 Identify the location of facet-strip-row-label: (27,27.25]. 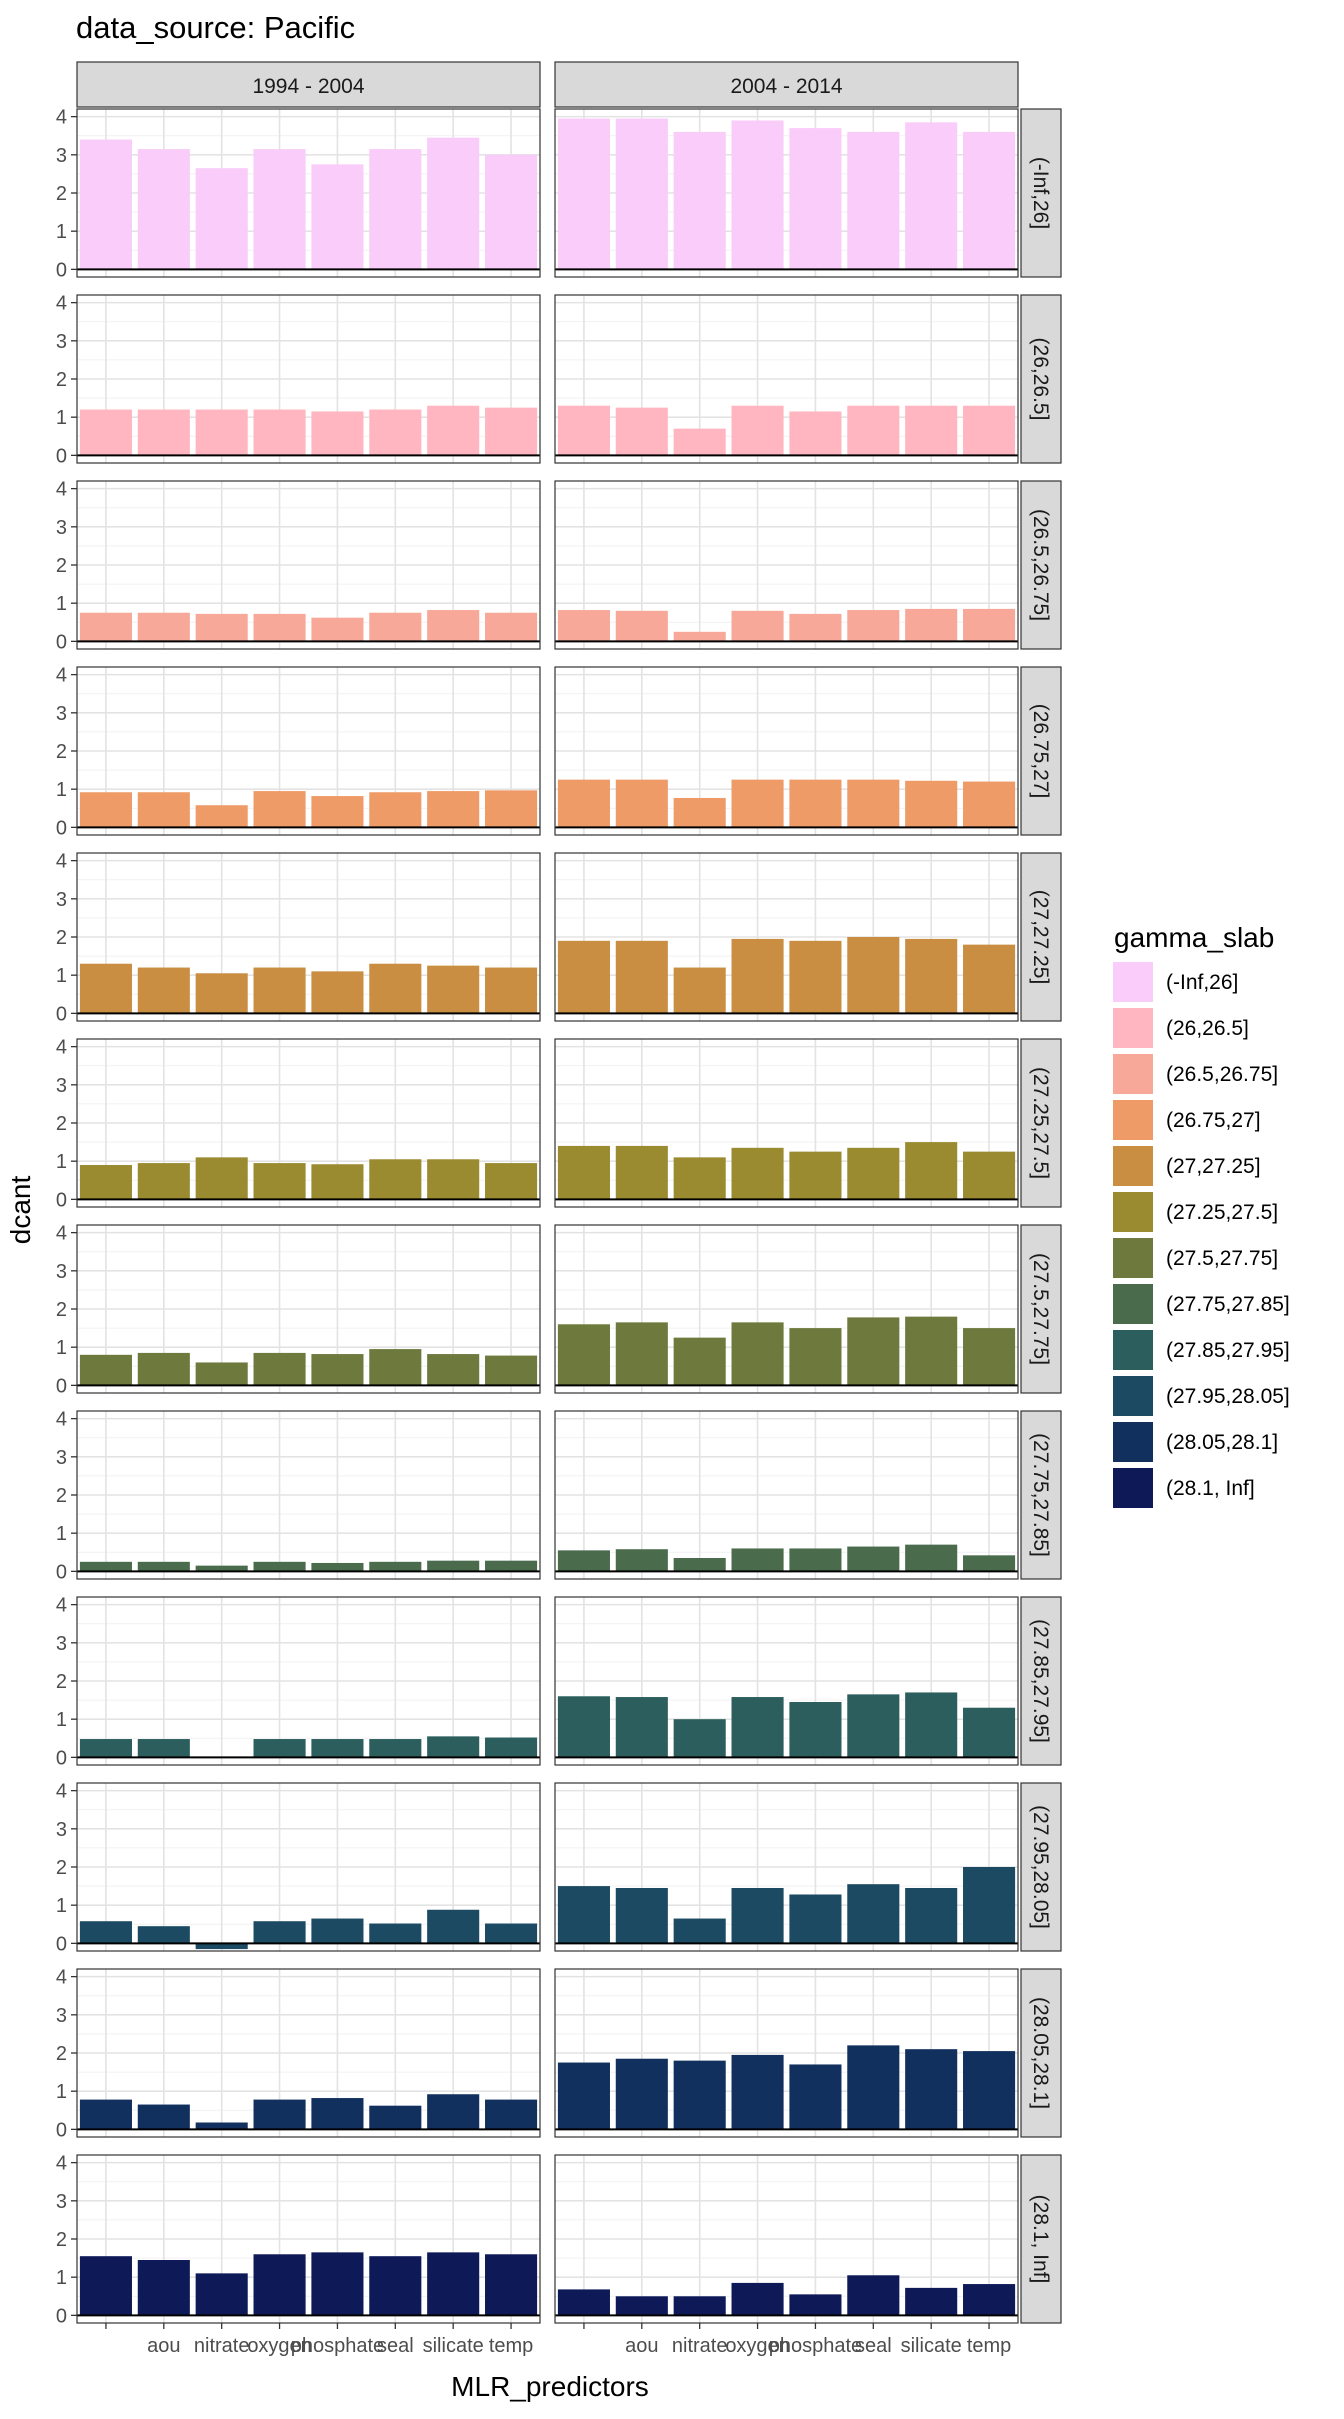
(1040, 937).